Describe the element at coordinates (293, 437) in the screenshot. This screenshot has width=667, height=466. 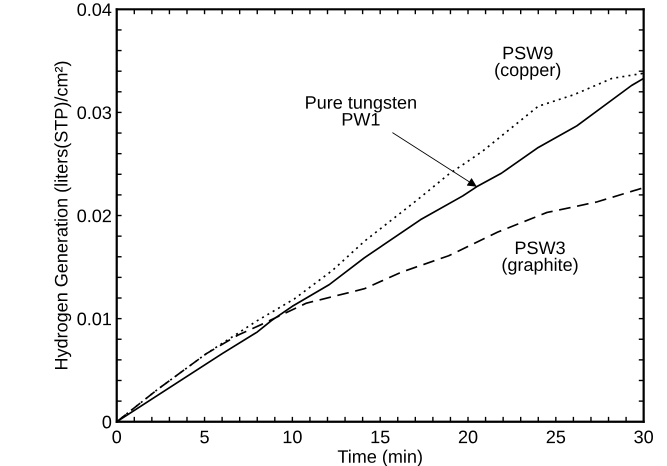
I see `x-tick-label: 10` at that location.